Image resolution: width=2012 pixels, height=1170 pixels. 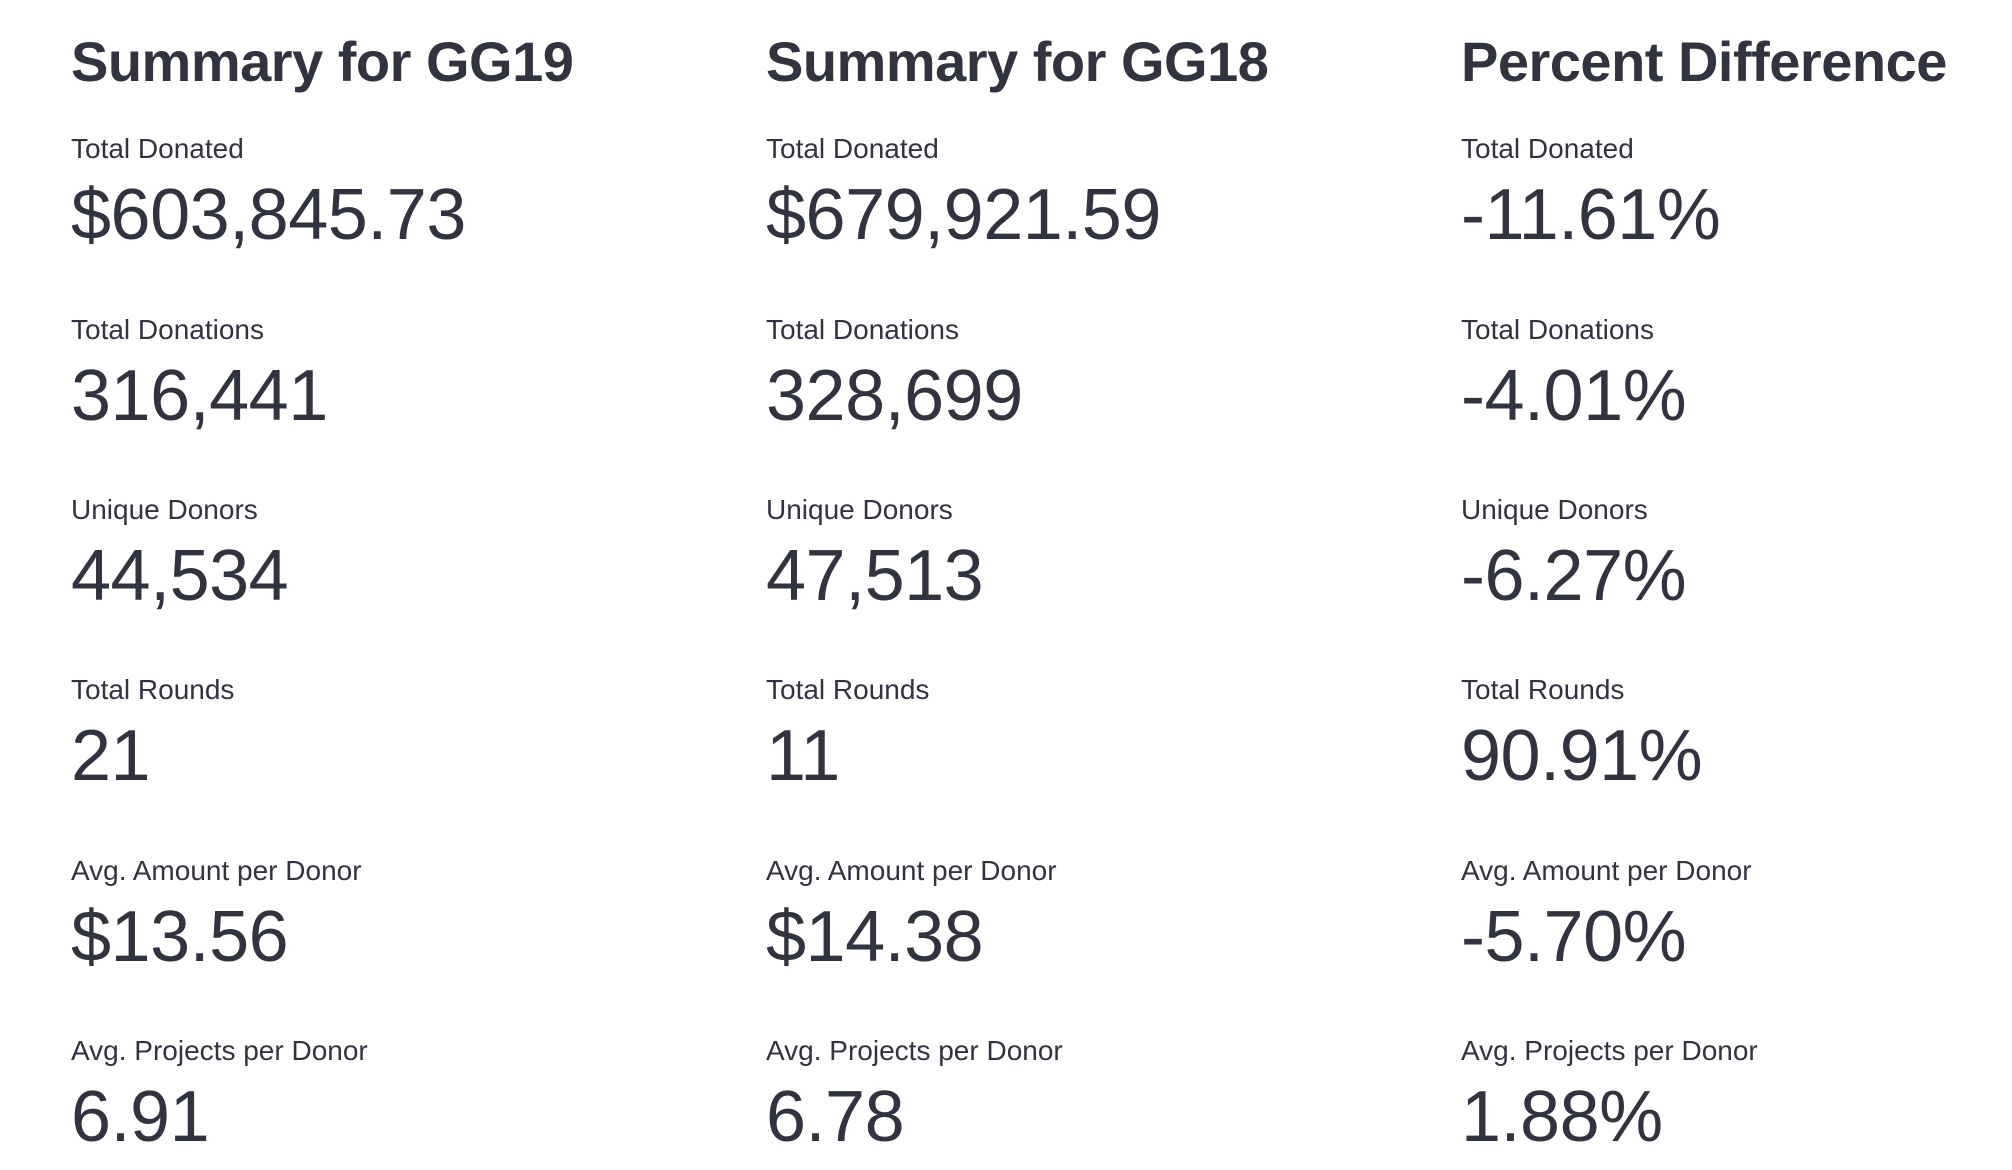 I want to click on metric-avg-projects-per-donor: Avg. Projects per Donor 6.91, so click(x=386, y=1095).